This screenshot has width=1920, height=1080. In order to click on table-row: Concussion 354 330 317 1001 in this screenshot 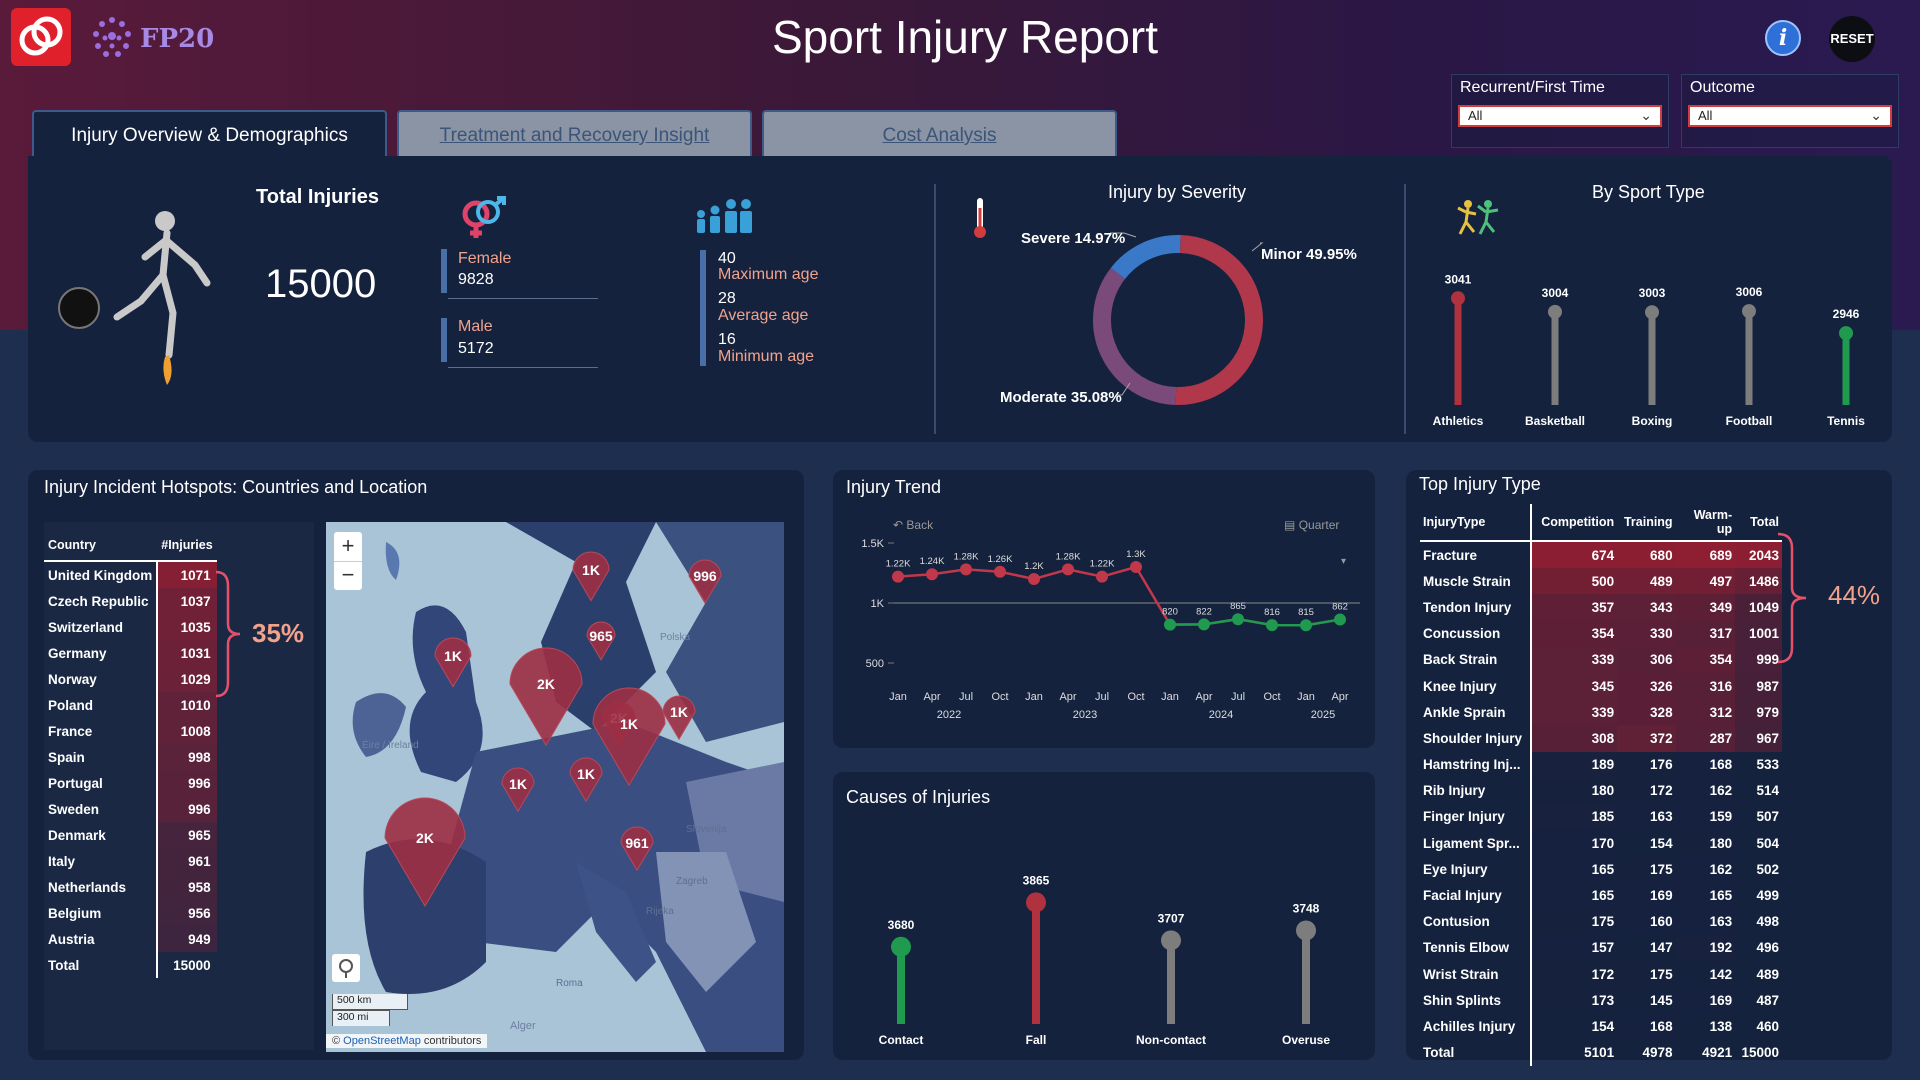, I will do `click(1601, 633)`.